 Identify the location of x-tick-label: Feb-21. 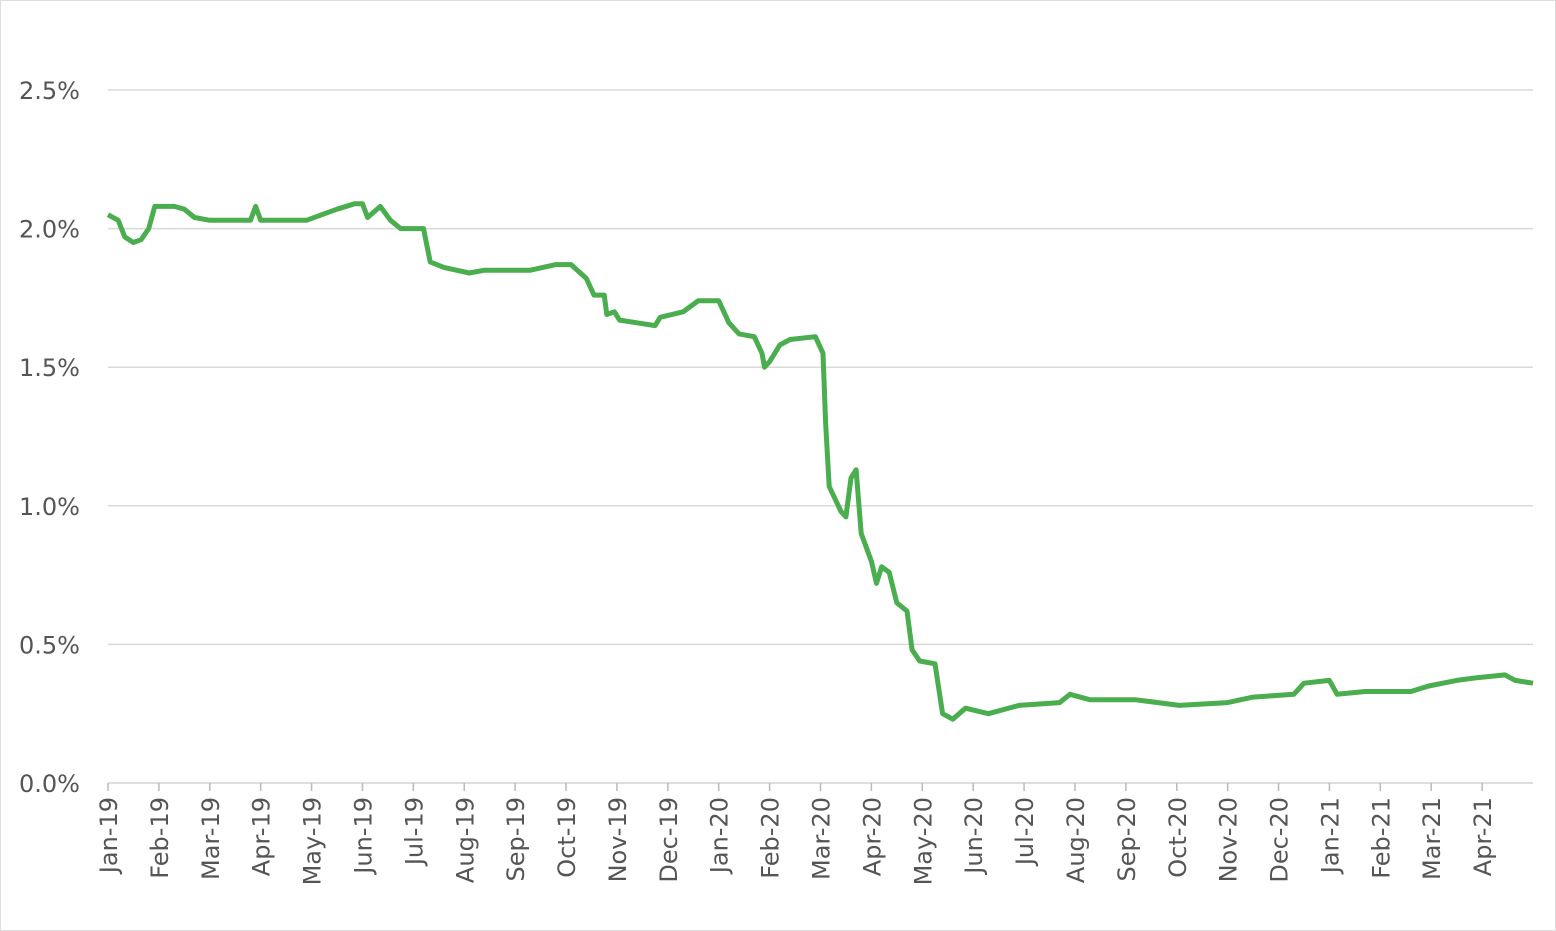
(1381, 838).